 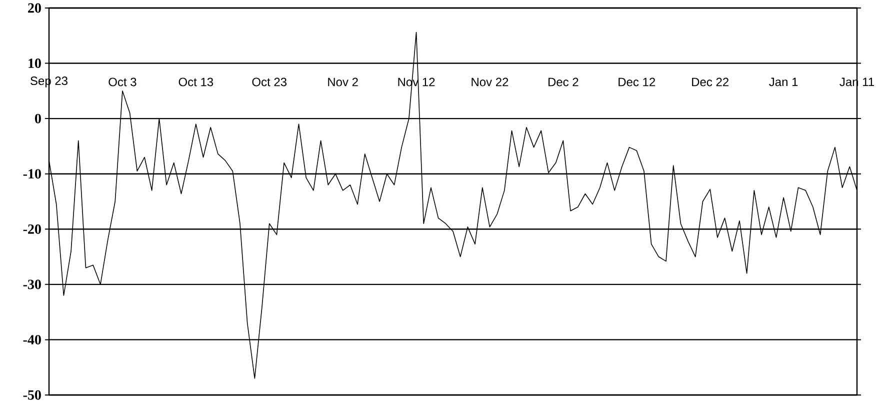 What do you see at coordinates (710, 82) in the screenshot?
I see `x-tick-label: Dec 22` at bounding box center [710, 82].